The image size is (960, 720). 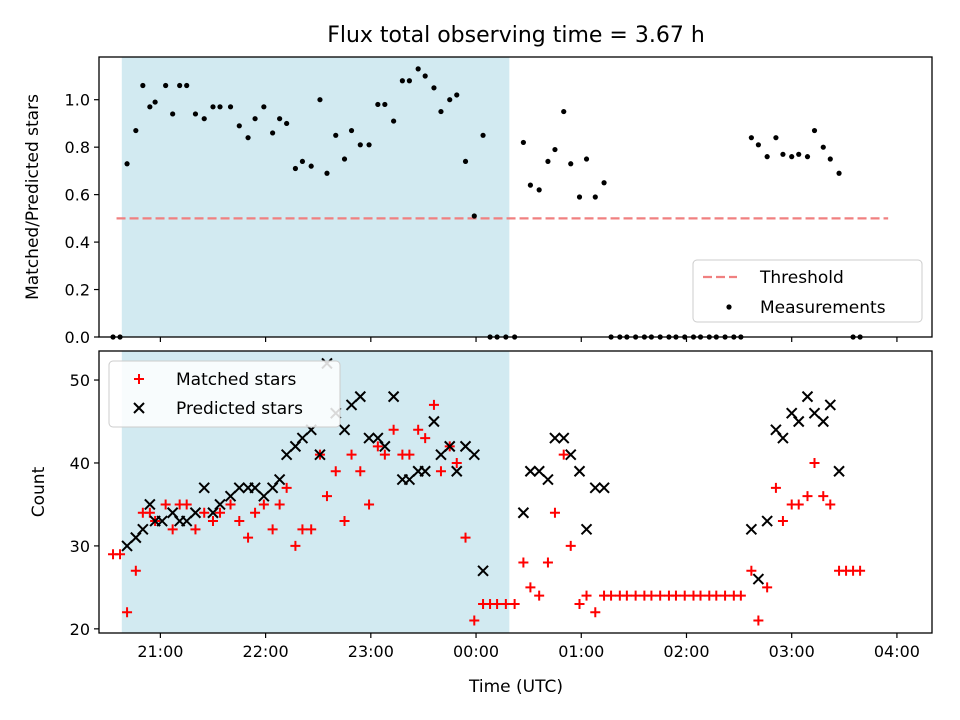 I want to click on x-tick-label: 22:00, so click(x=266, y=651).